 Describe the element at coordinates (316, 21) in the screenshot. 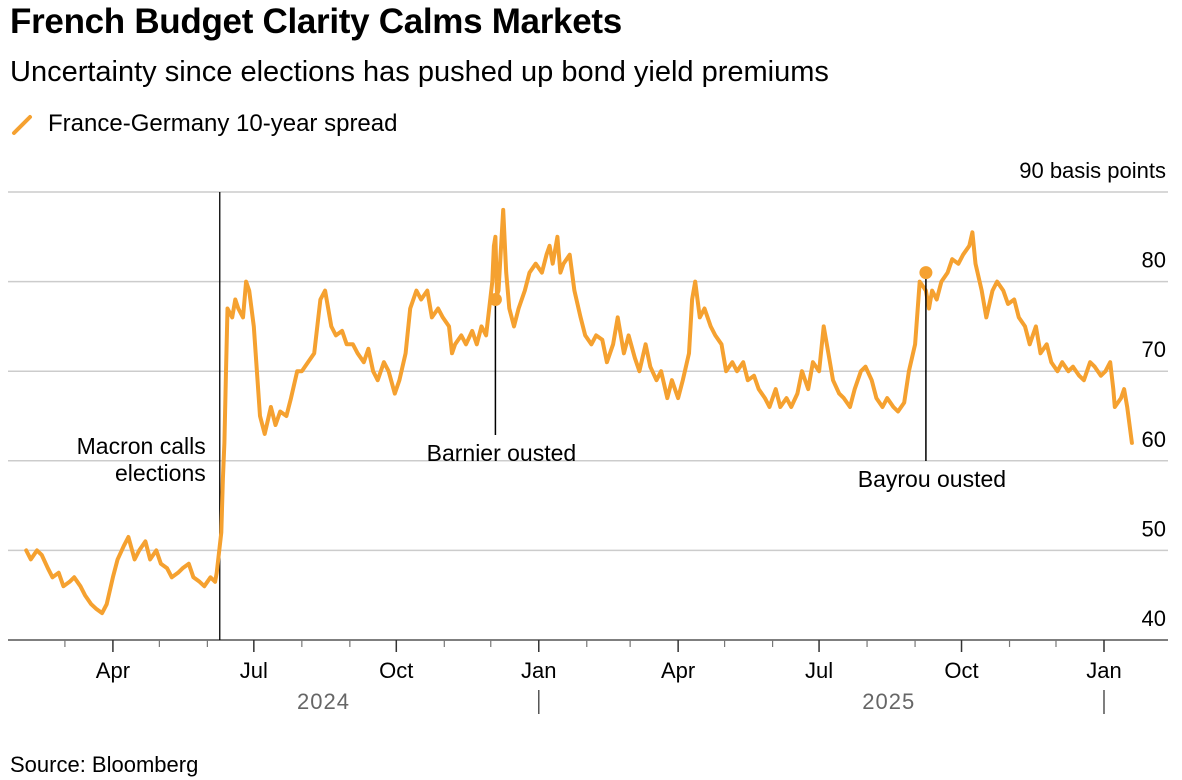

I see `chart-title: French Budget Clarity Calms Markets` at that location.